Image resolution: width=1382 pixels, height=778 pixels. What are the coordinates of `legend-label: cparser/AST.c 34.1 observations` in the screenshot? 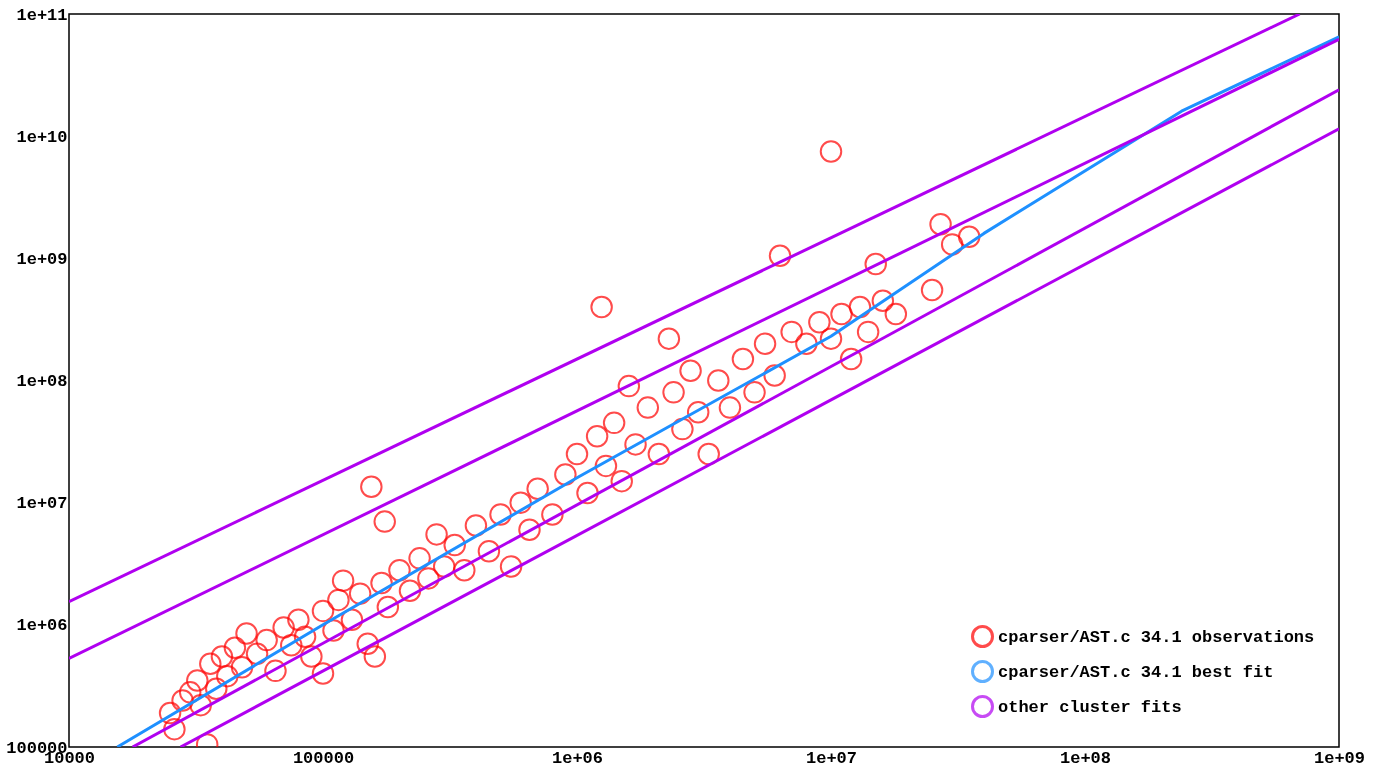 It's located at (1156, 637).